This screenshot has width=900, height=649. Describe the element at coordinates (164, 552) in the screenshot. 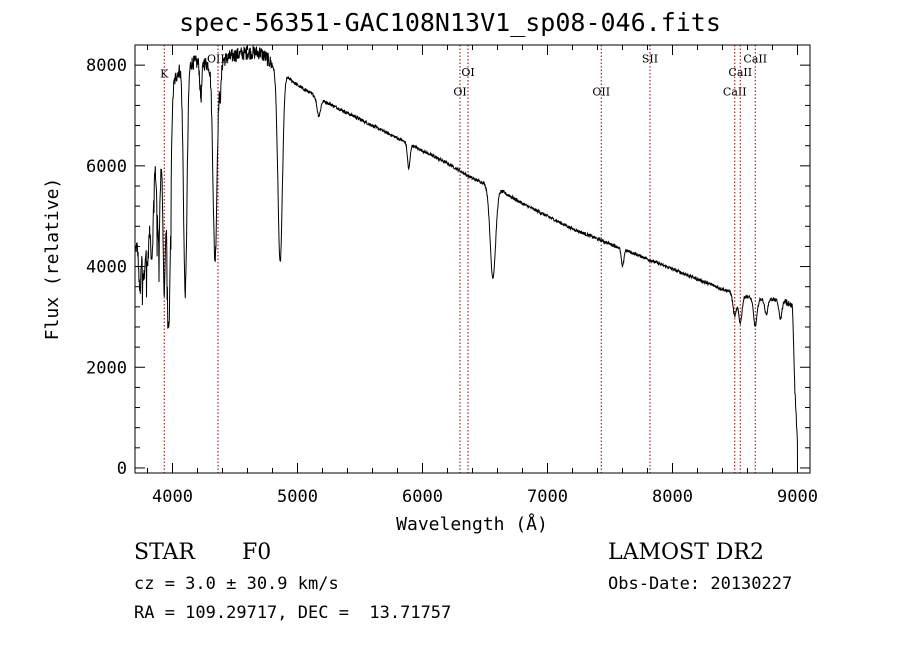

I see `object-class: STAR` at that location.